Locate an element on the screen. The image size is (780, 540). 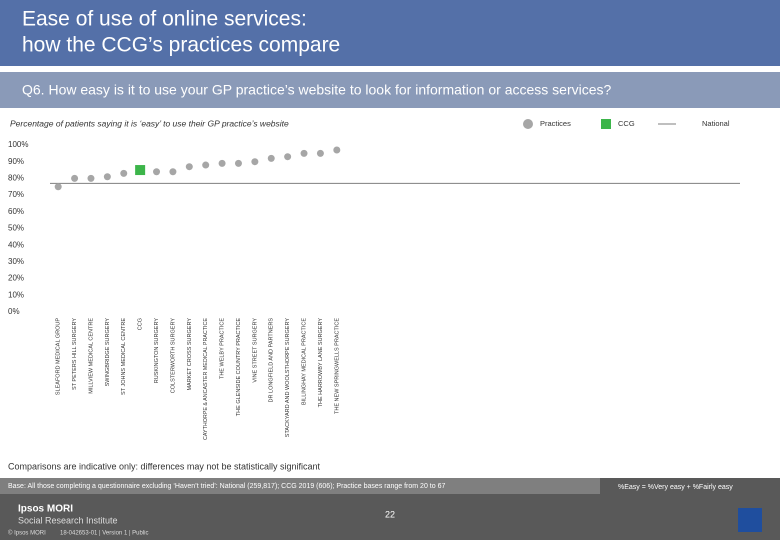
question-bar is located at coordinates (390, 90).